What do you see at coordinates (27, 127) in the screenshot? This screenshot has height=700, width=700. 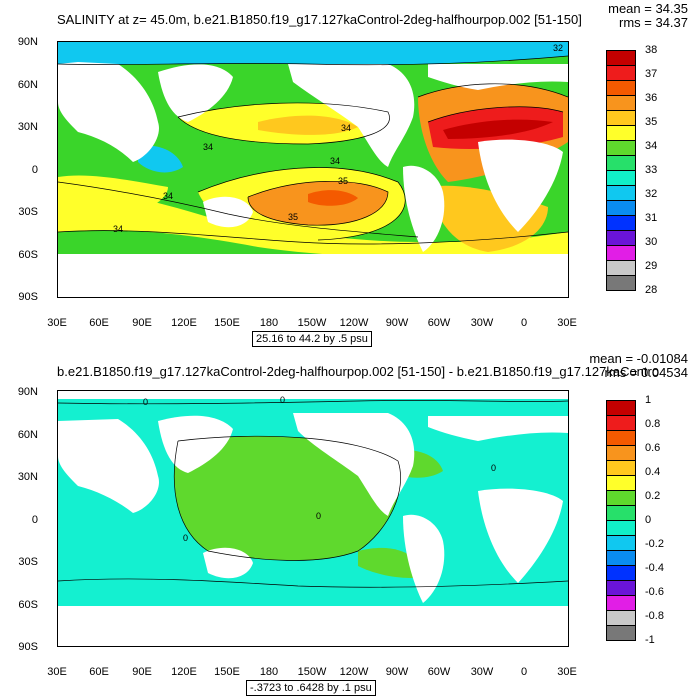 I see `top-y-label: 30N` at bounding box center [27, 127].